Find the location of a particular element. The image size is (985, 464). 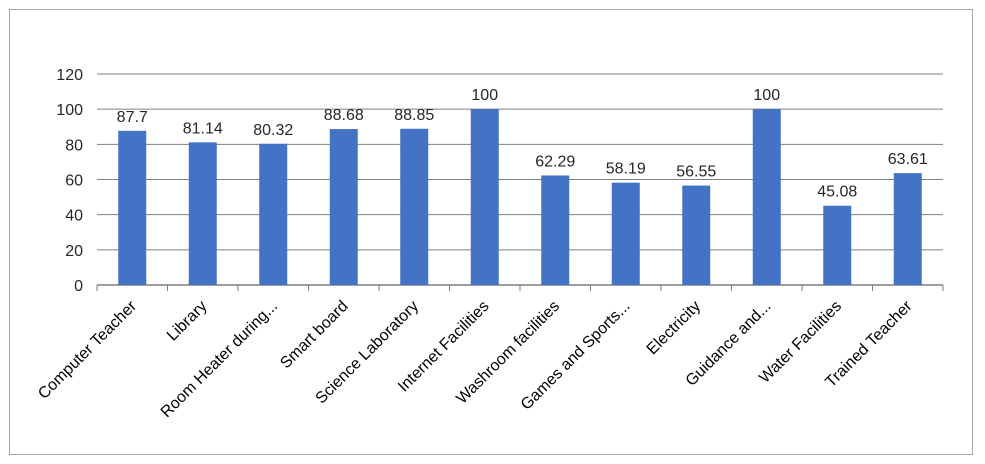

y-tick-label: 40 is located at coordinates (74, 216).